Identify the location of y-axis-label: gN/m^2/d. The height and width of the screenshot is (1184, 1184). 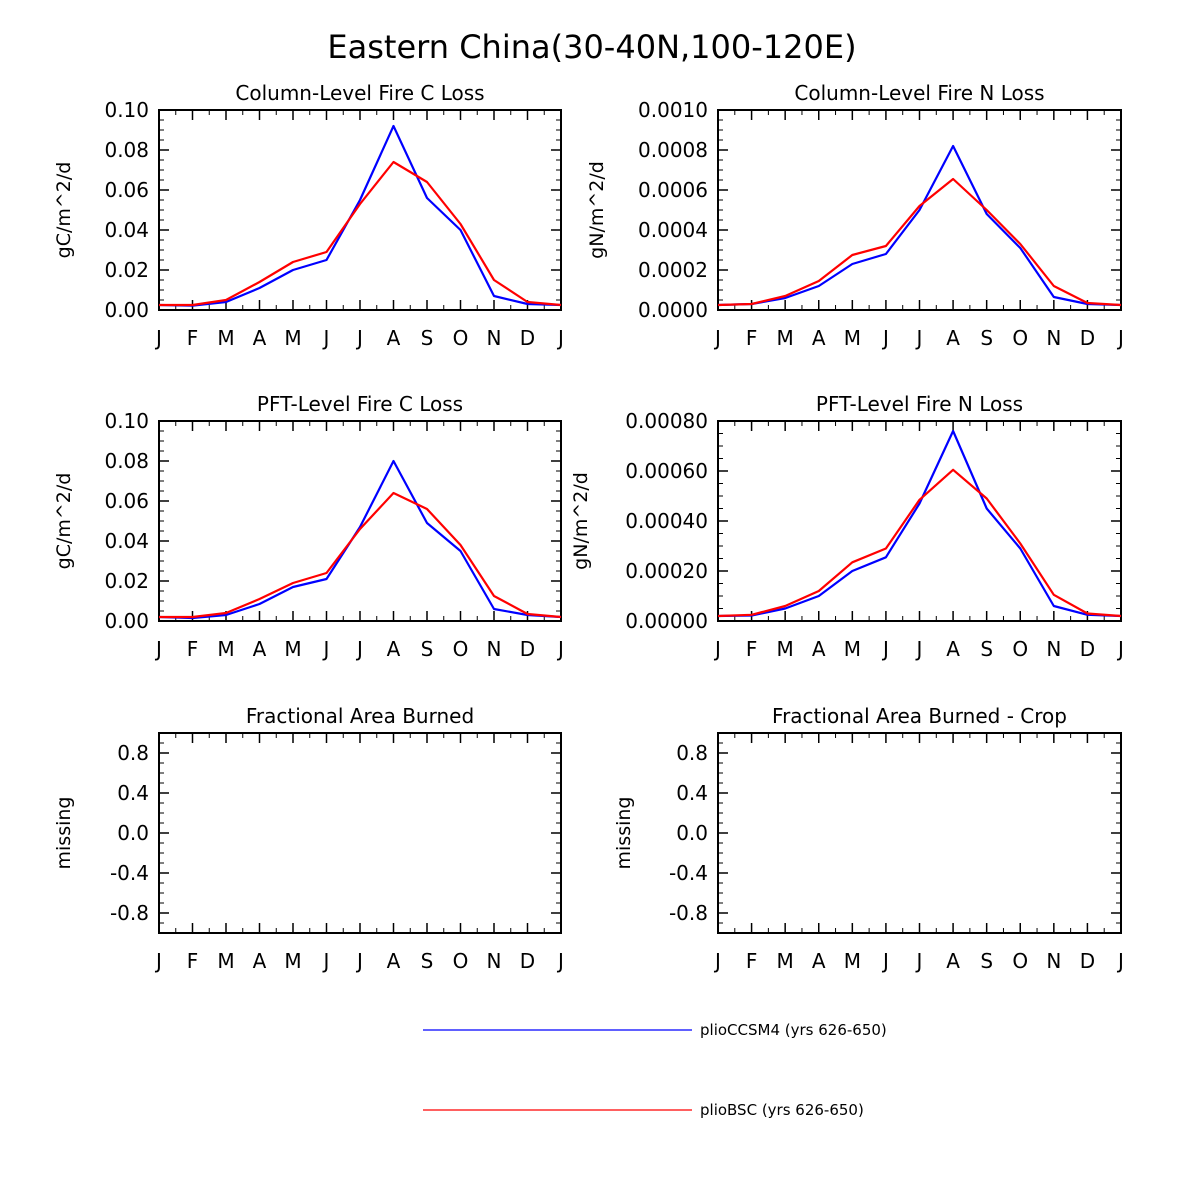
(581, 521).